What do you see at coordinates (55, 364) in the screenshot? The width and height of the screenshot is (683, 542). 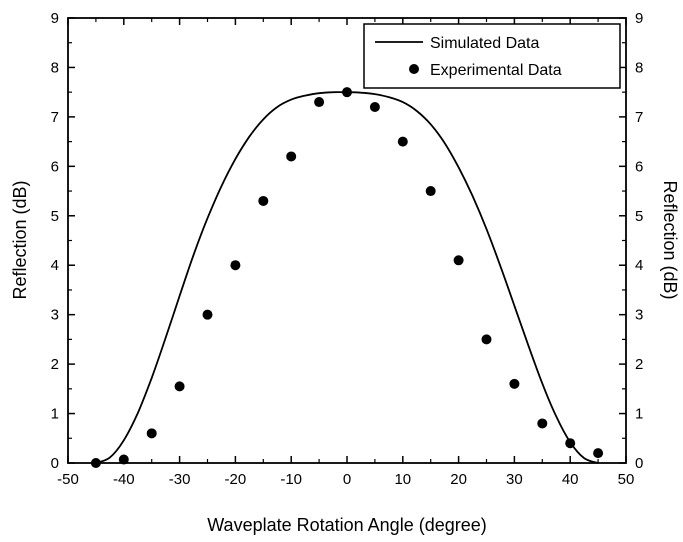 I see `y-tick-label-left: 2` at bounding box center [55, 364].